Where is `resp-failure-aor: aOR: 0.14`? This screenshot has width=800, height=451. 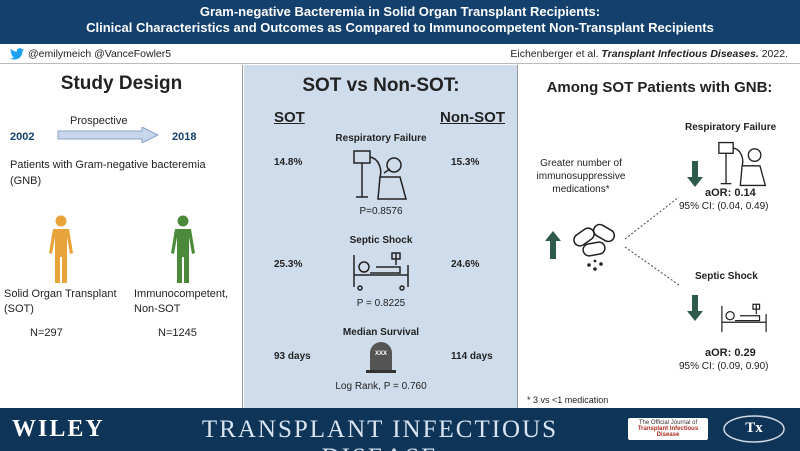 resp-failure-aor: aOR: 0.14 is located at coordinates (730, 193).